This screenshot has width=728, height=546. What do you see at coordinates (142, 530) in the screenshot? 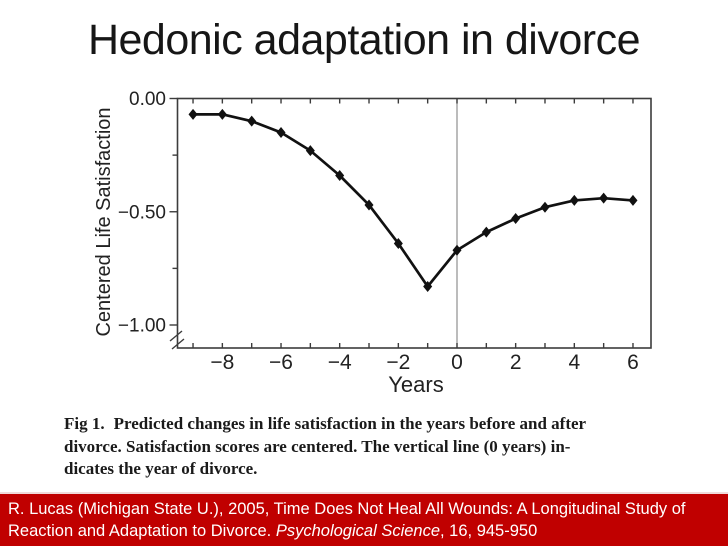
I see `citation-line-2-pre: Reaction and Adaptation to Divorce.` at bounding box center [142, 530].